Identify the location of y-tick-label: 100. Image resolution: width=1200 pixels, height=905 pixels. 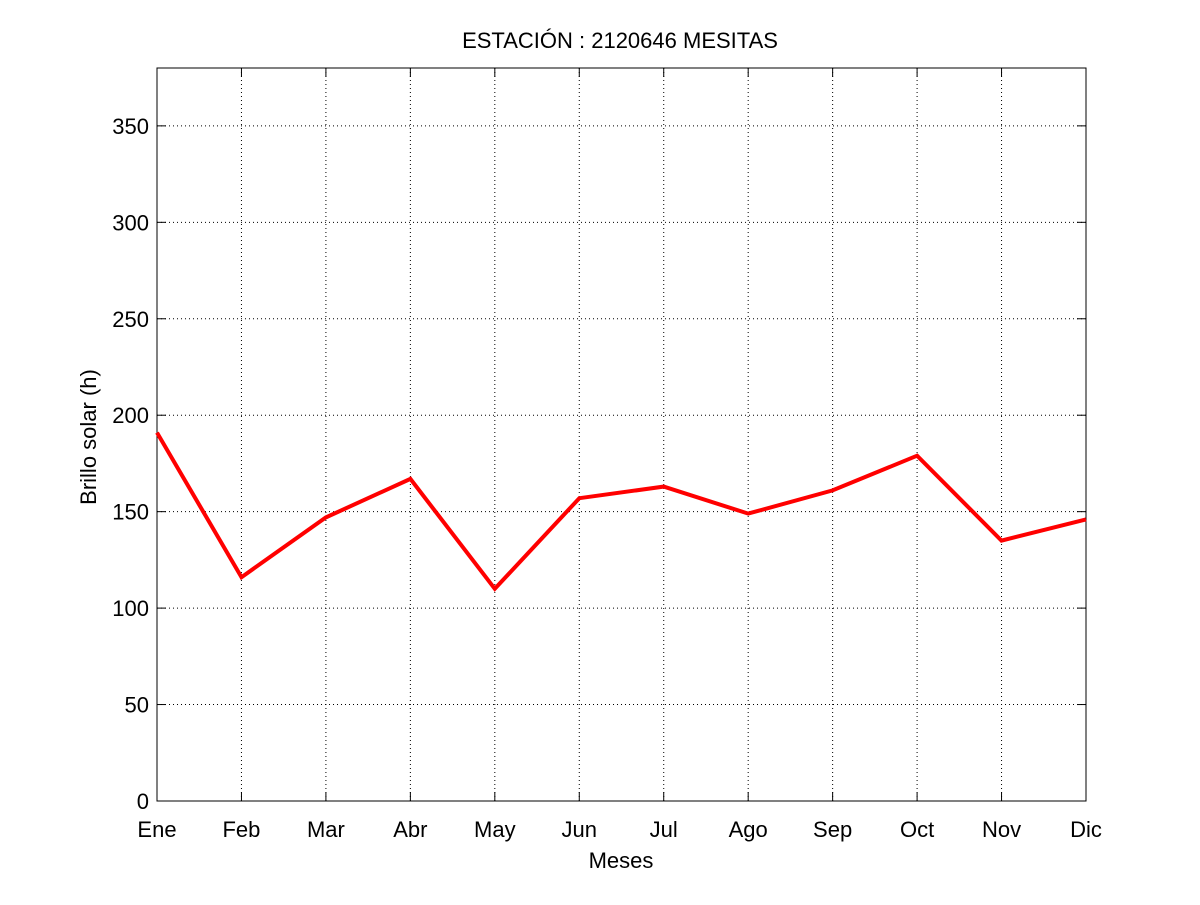
(130, 608).